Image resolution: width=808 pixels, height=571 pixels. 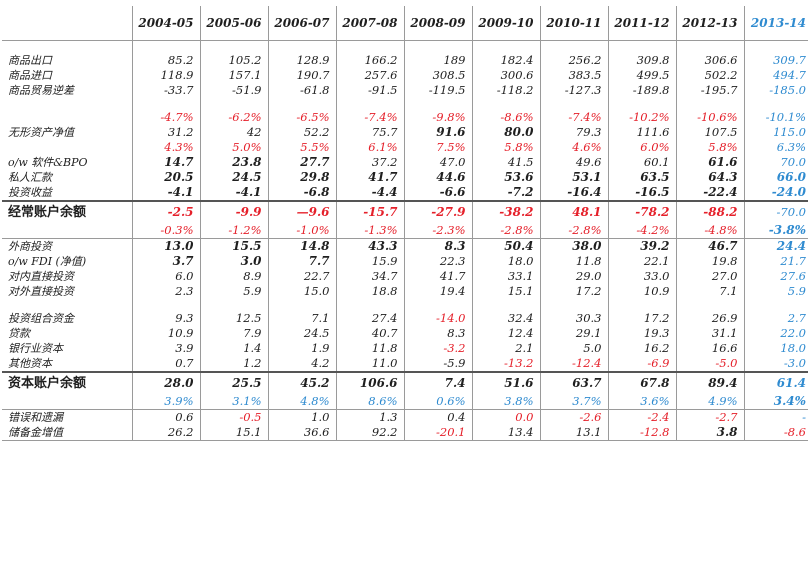 I want to click on value-cell: -12.8, so click(x=641, y=433).